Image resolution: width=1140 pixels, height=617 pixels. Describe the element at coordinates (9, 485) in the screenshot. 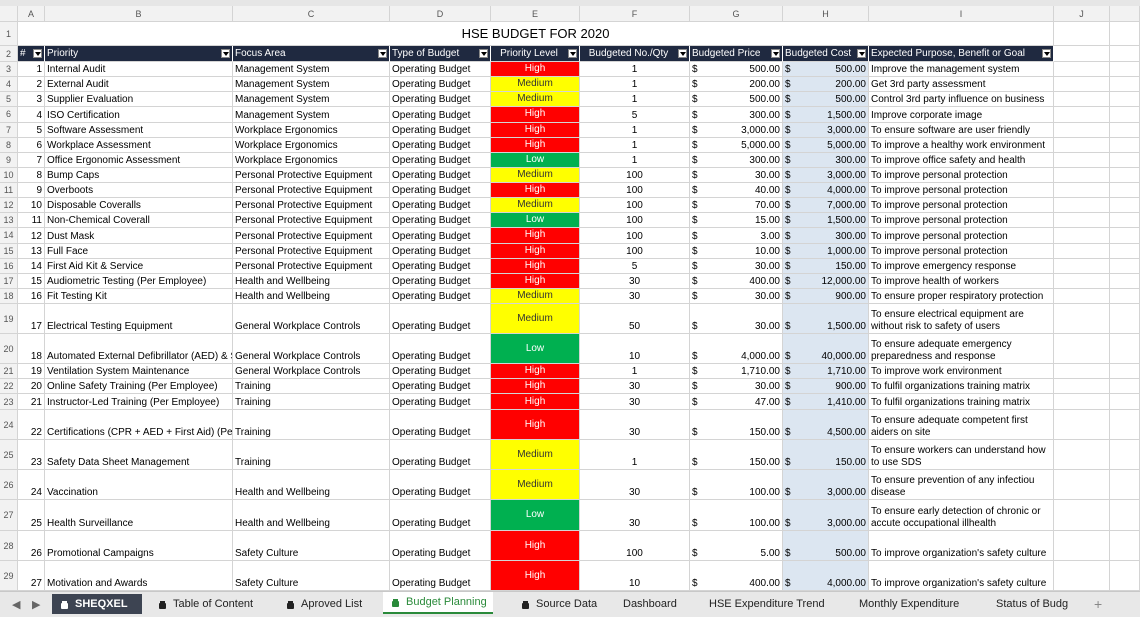

I see `row-number: 26` at that location.